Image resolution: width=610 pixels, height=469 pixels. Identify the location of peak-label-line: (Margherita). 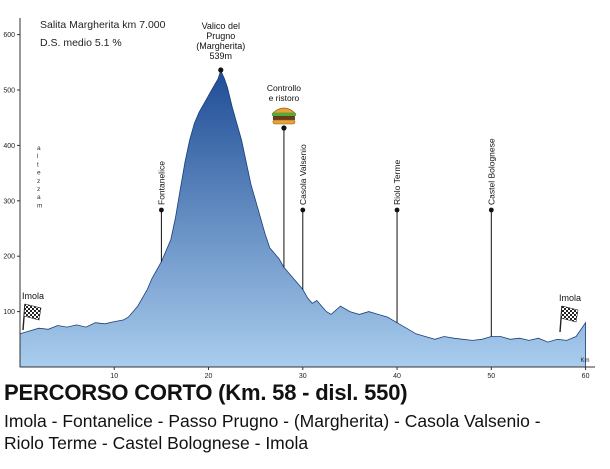
(220, 46).